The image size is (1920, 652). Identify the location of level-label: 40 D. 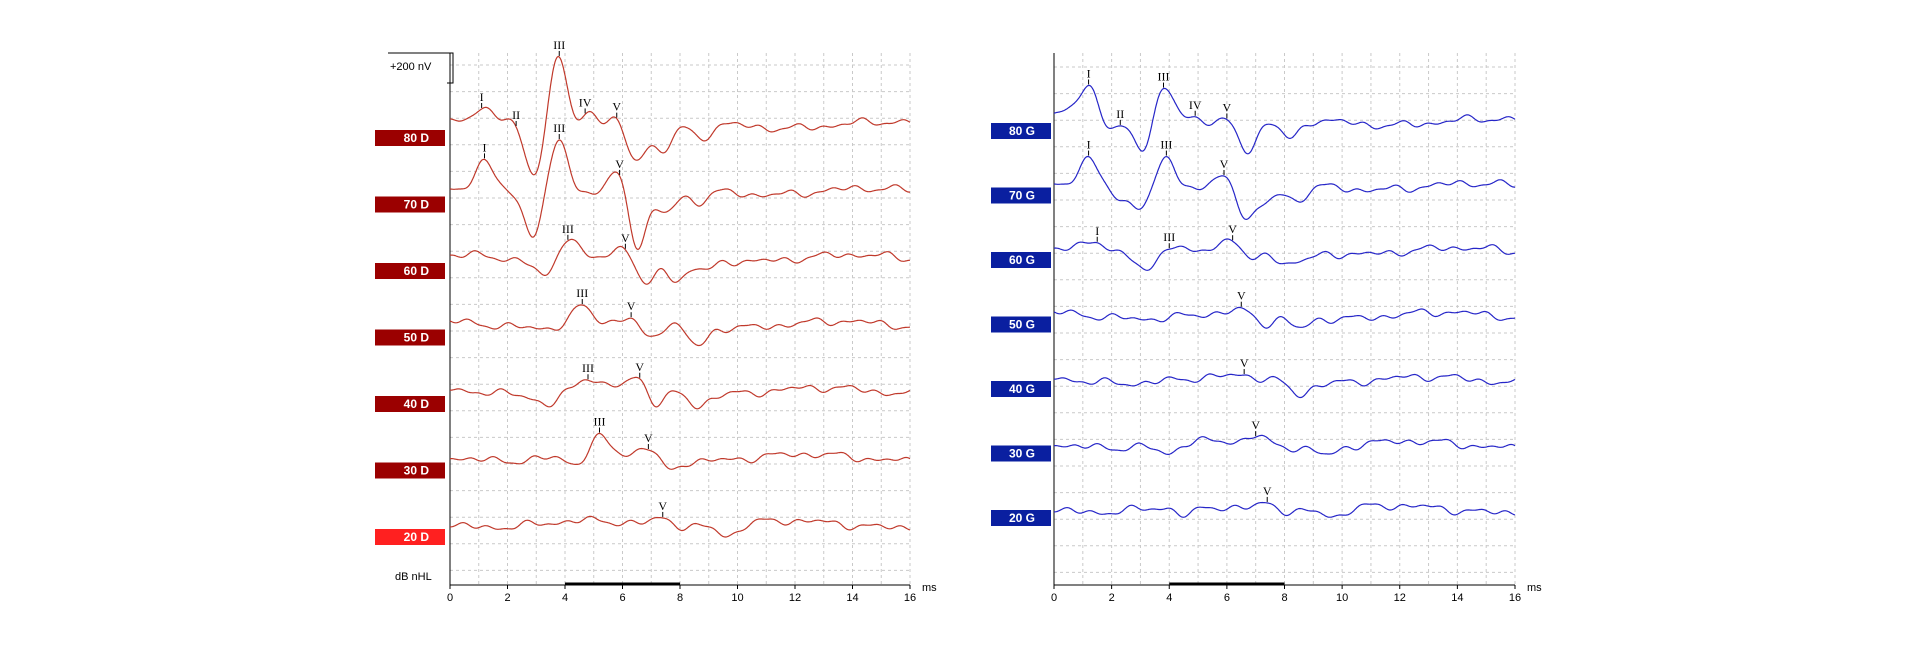
(417, 404).